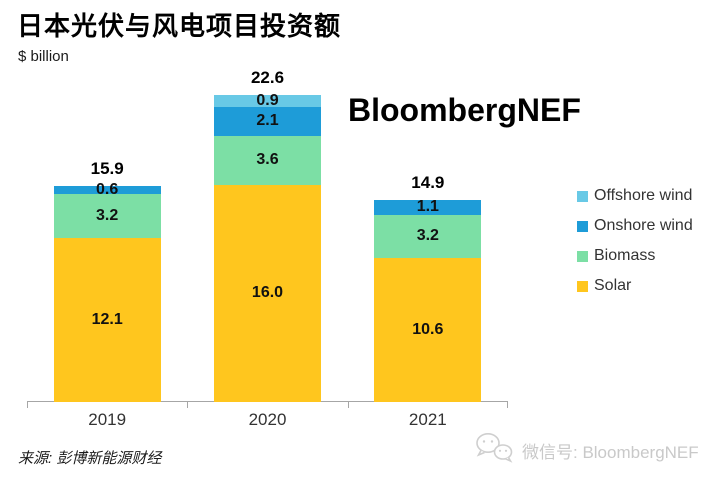 The width and height of the screenshot is (719, 481). I want to click on segment-value-label: 0.9, so click(267, 101).